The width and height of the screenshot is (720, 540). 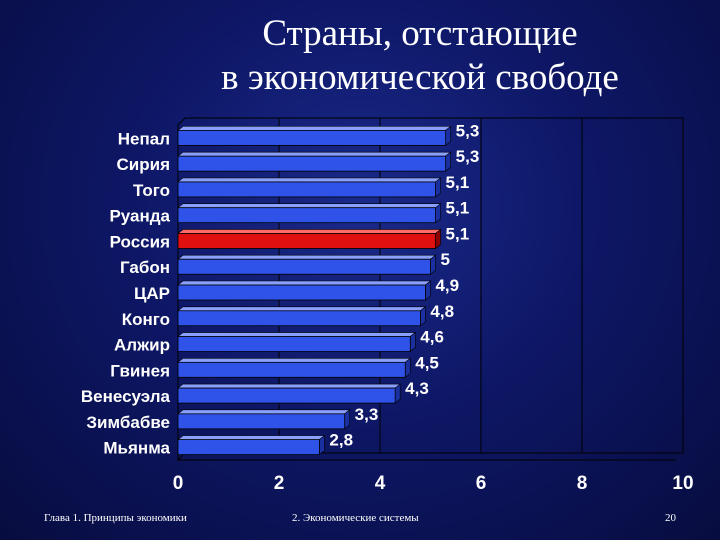 I want to click on value-label: 4,8, so click(x=442, y=311).